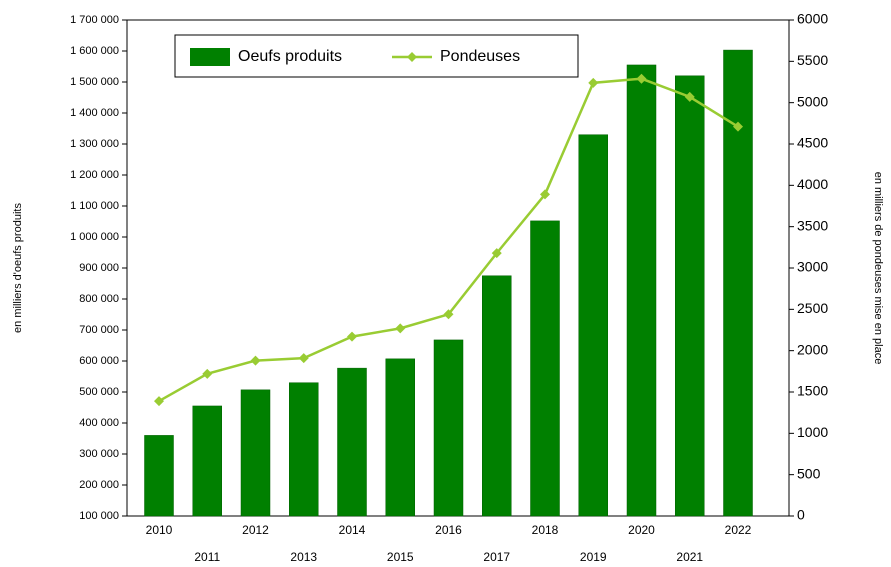 This screenshot has width=891, height=567. What do you see at coordinates (94, 82) in the screenshot?
I see `y-tick-label: 1 500 000` at bounding box center [94, 82].